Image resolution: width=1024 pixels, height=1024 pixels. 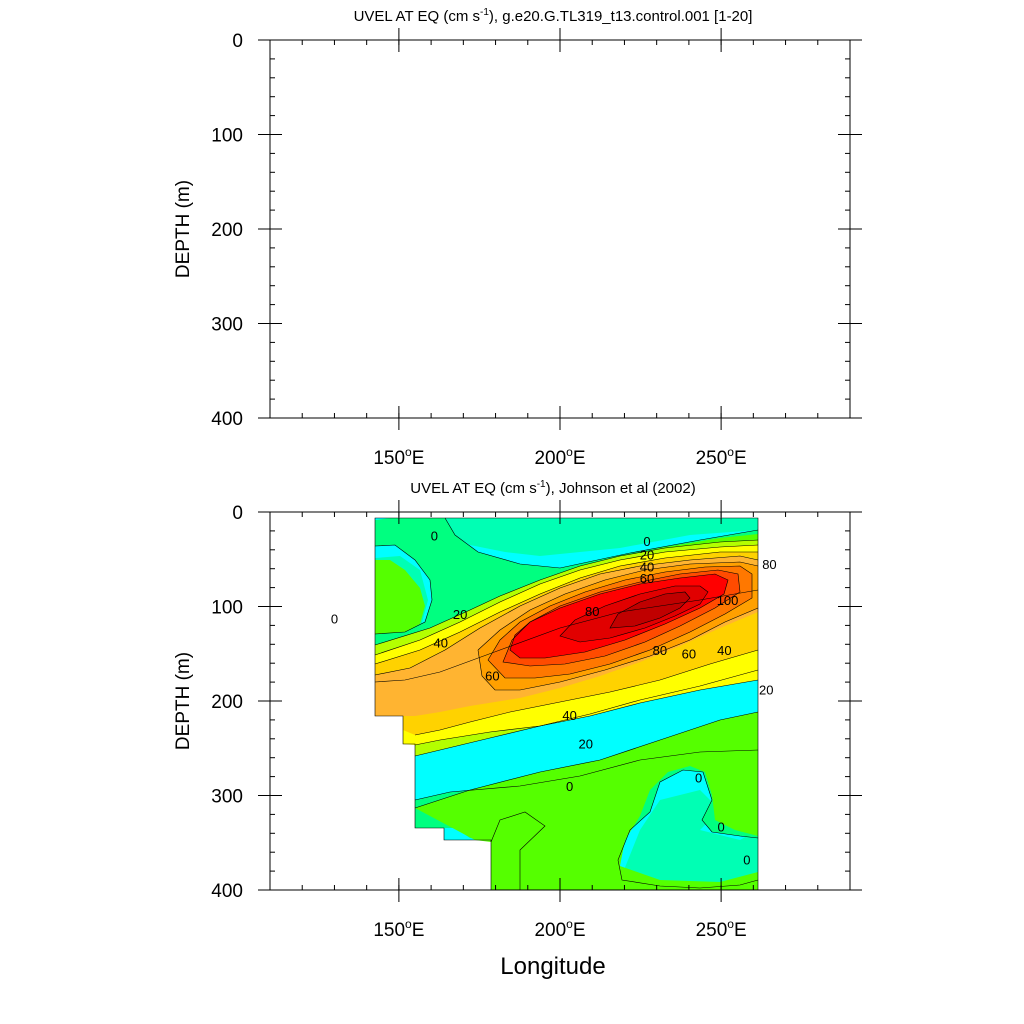 I want to click on panel-1-y-tick-labels: 0 100 200 300 400, so click(x=227, y=230).